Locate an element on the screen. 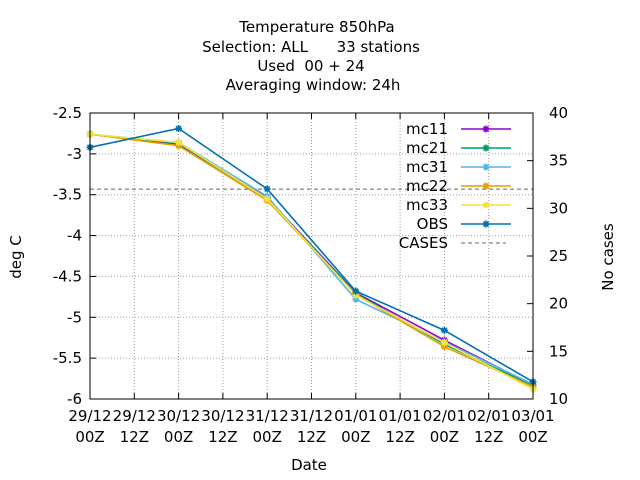 This screenshot has width=640, height=480. y-tick-label: -5.5 is located at coordinates (67, 358).